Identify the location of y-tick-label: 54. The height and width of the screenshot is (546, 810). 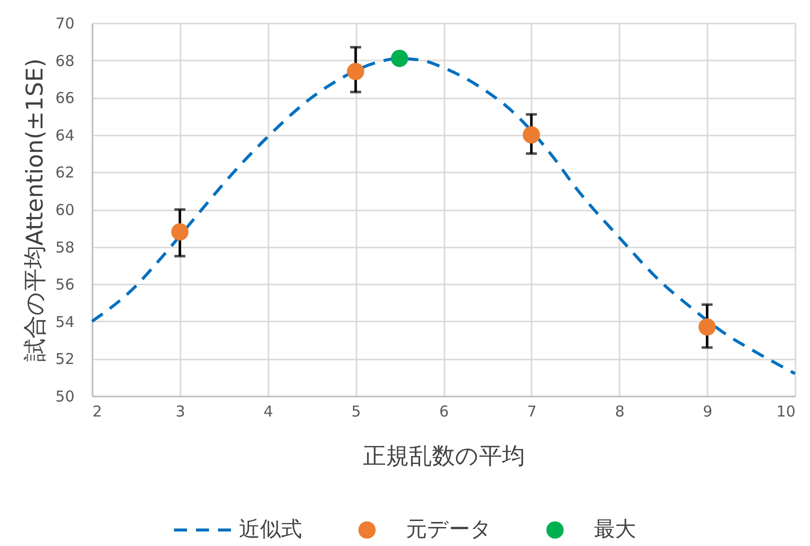
(64, 321).